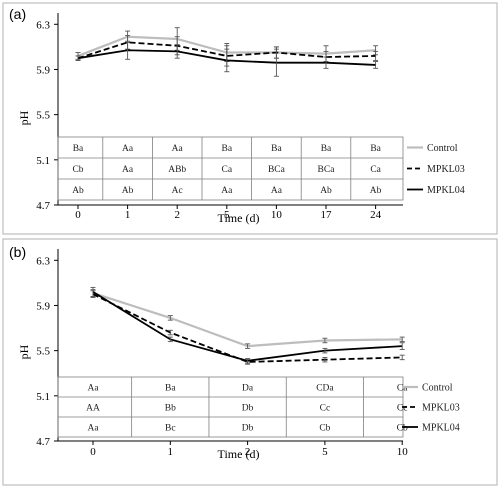  I want to click on table-cell: AA, so click(93, 409).